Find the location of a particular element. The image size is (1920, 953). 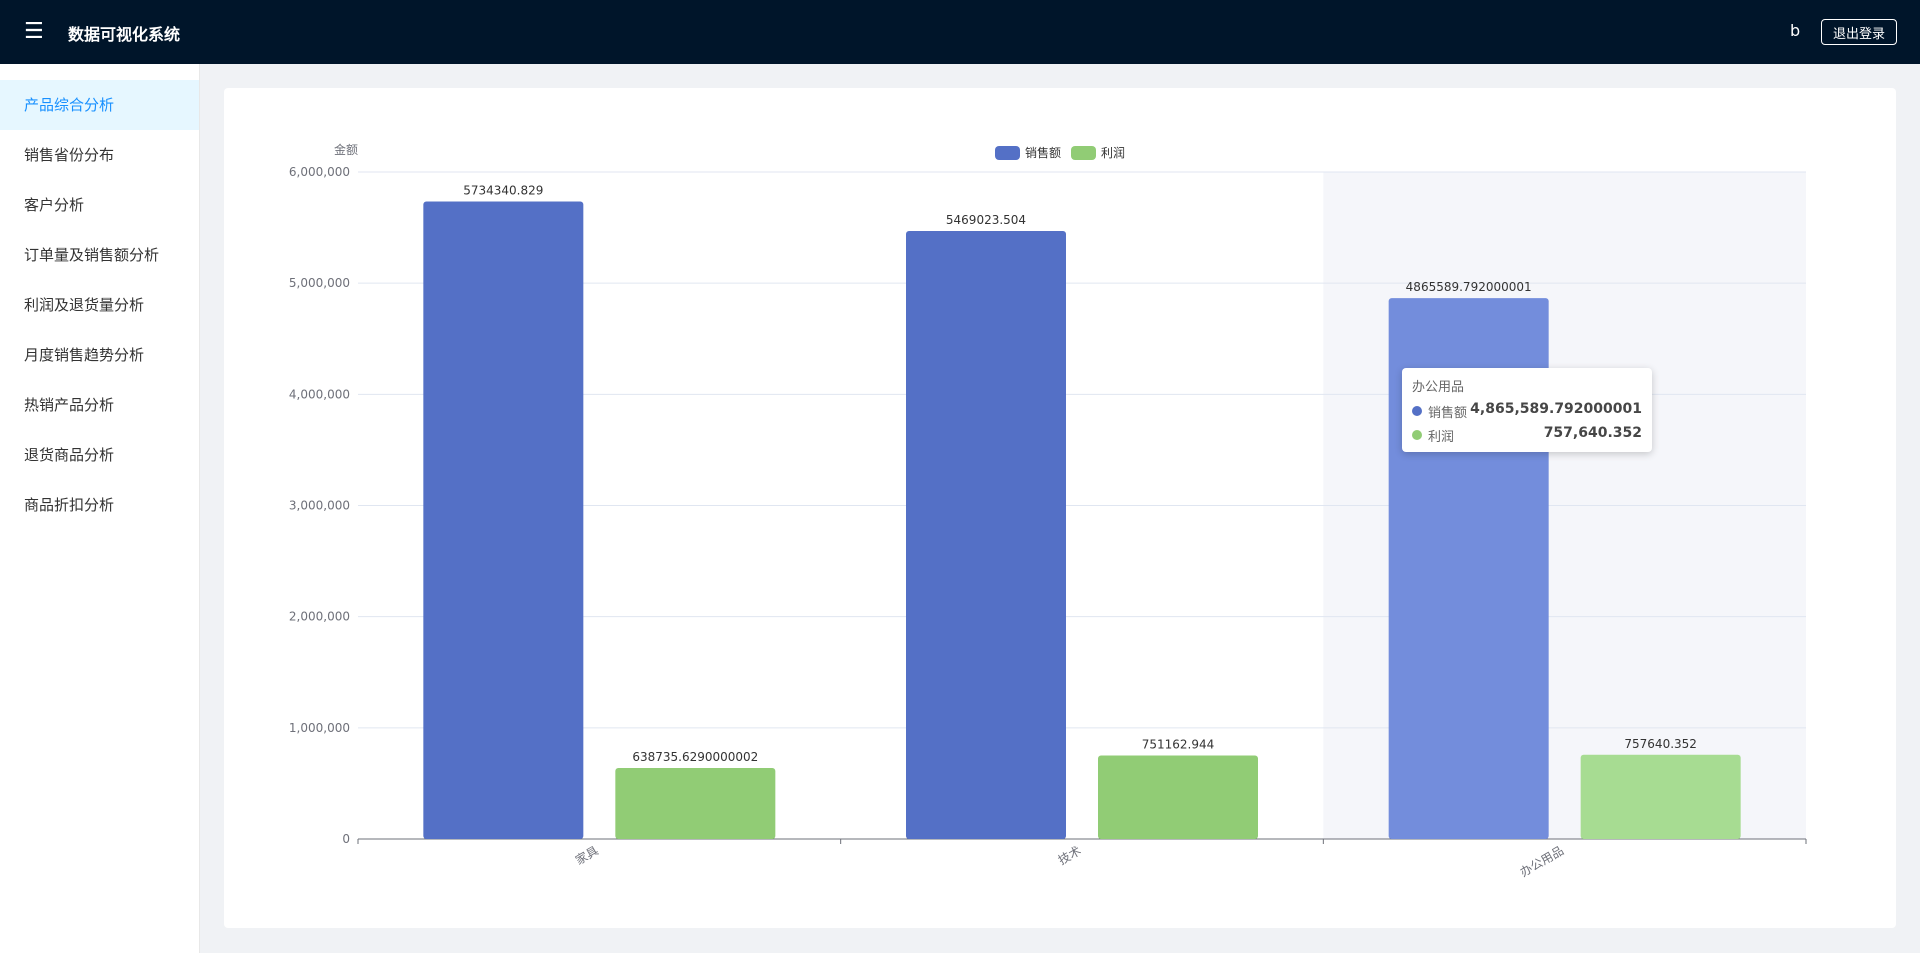

app-title: 数据可视化系统 is located at coordinates (124, 34).